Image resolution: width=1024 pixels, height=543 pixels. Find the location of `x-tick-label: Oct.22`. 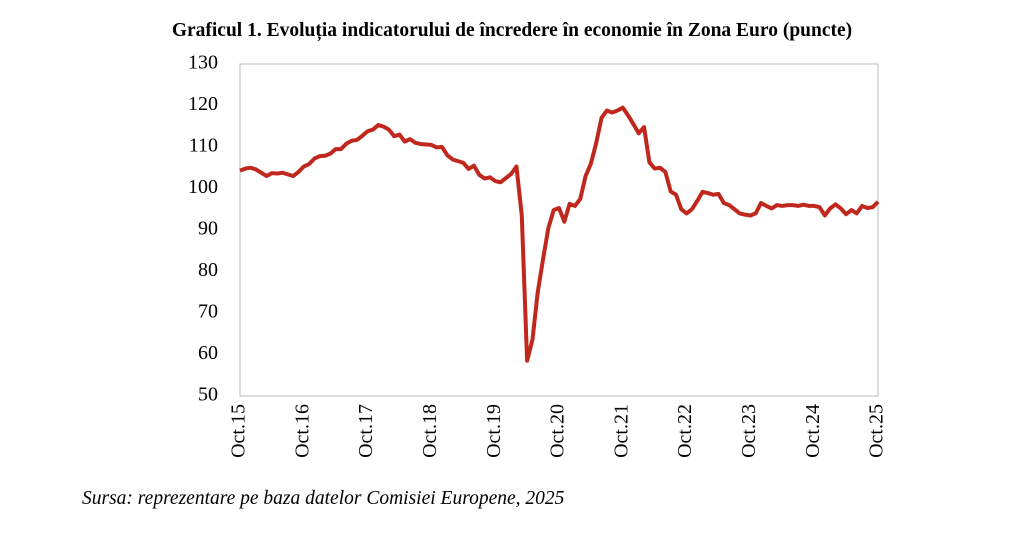

x-tick-label: Oct.22 is located at coordinates (685, 431).